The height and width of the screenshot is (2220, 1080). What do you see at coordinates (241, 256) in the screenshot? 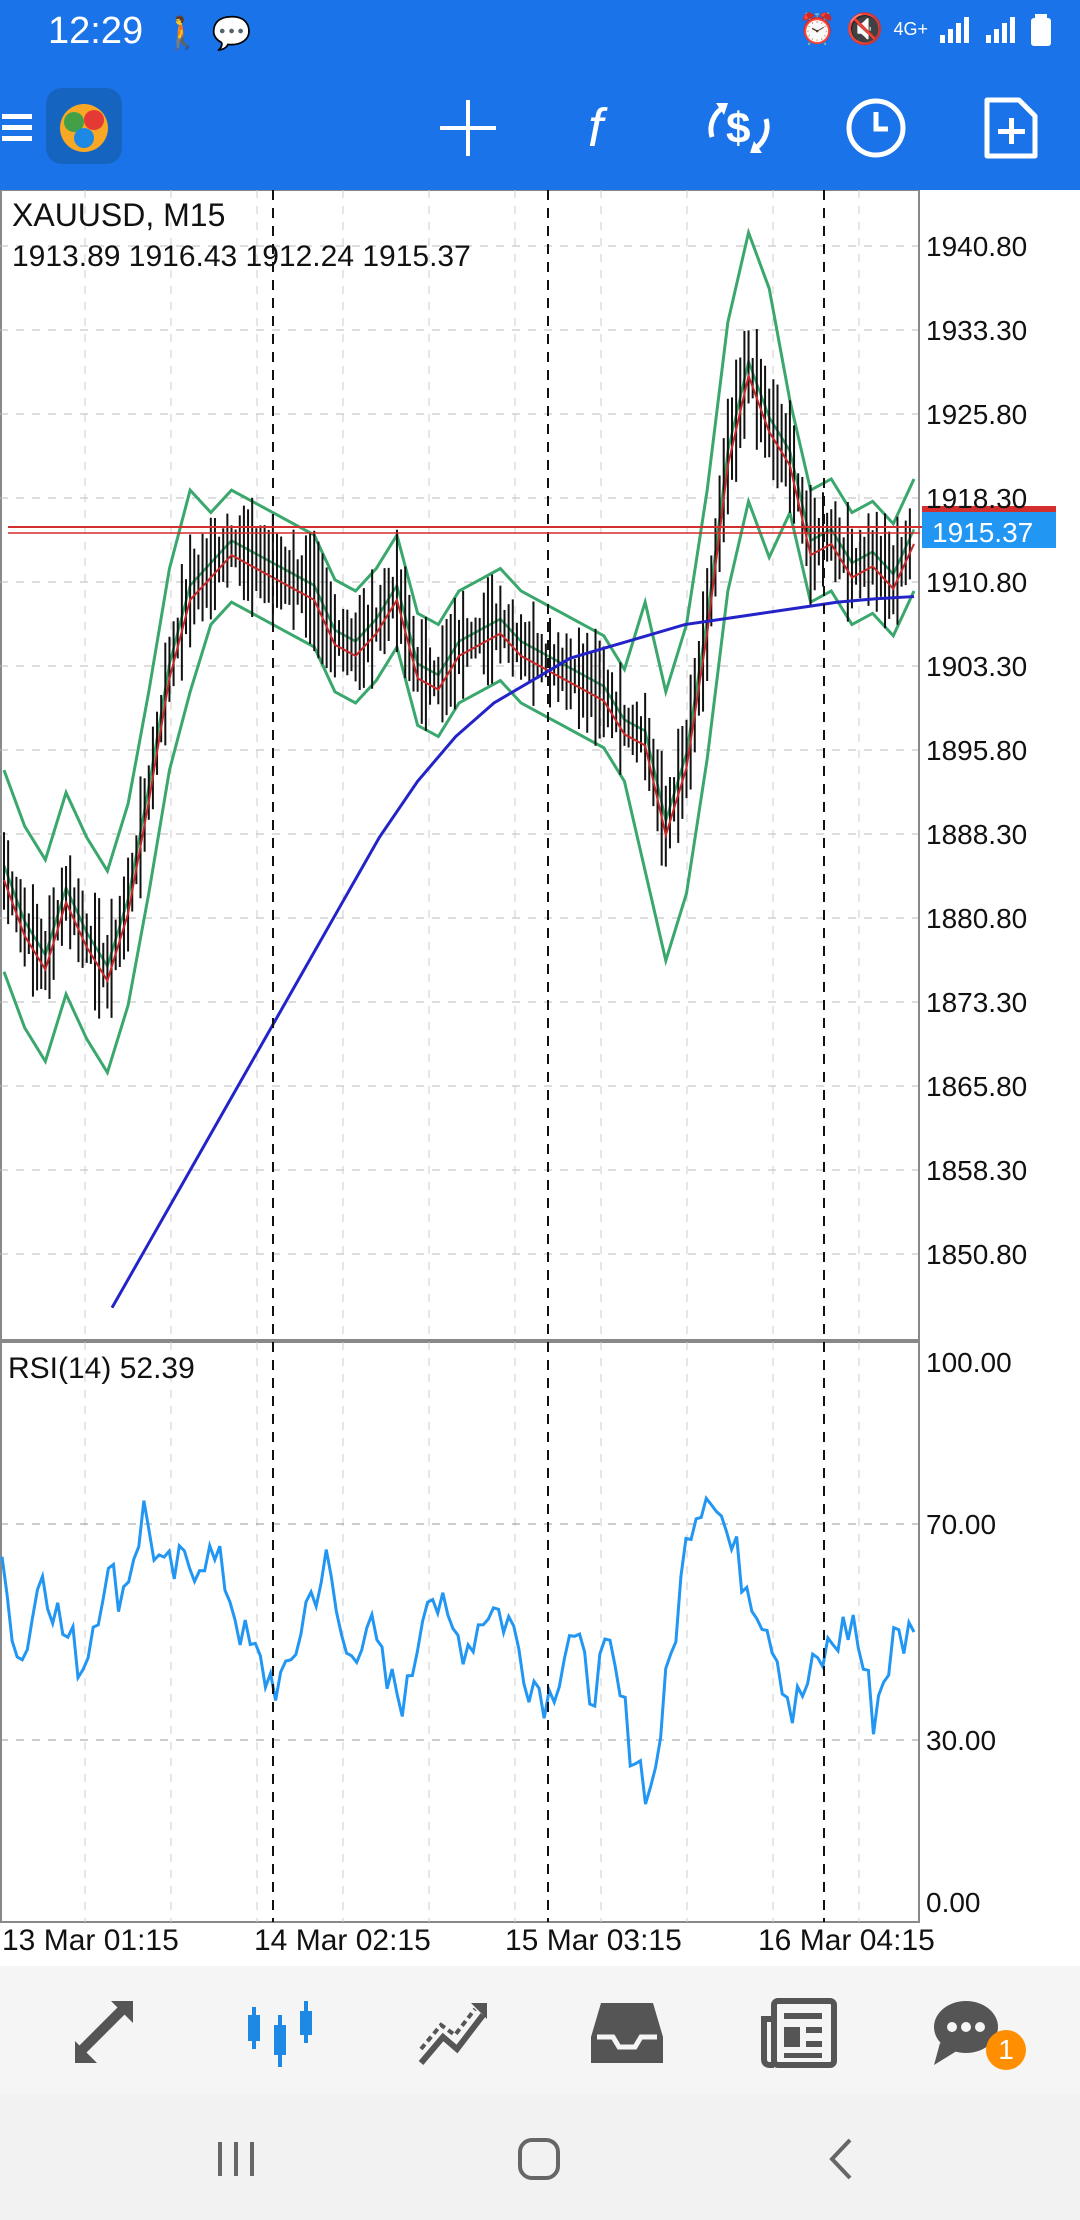
I see `ohlc-label: 1913.89 1916.43 1912.24 1915.37` at bounding box center [241, 256].